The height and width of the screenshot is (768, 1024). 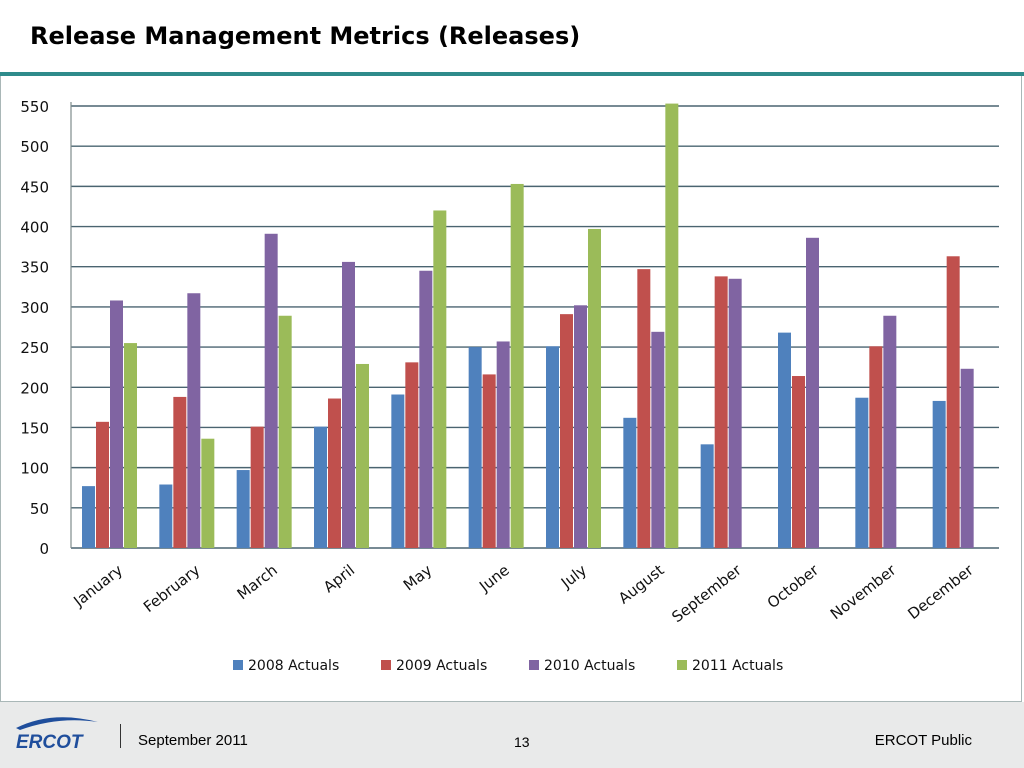 What do you see at coordinates (305, 36) in the screenshot?
I see `slide-title: Release Management Metrics (Releases)` at bounding box center [305, 36].